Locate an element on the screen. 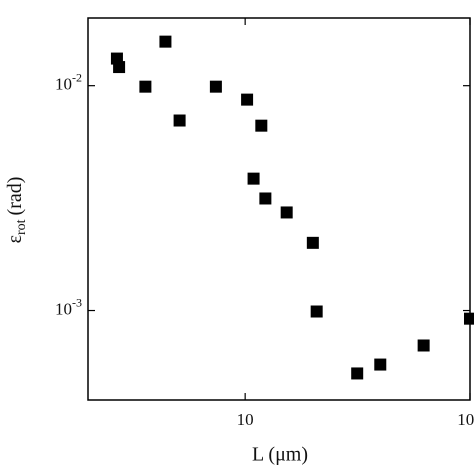 This screenshot has width=474, height=474. y-tick-label: 10⁻² is located at coordinates (68, 81).